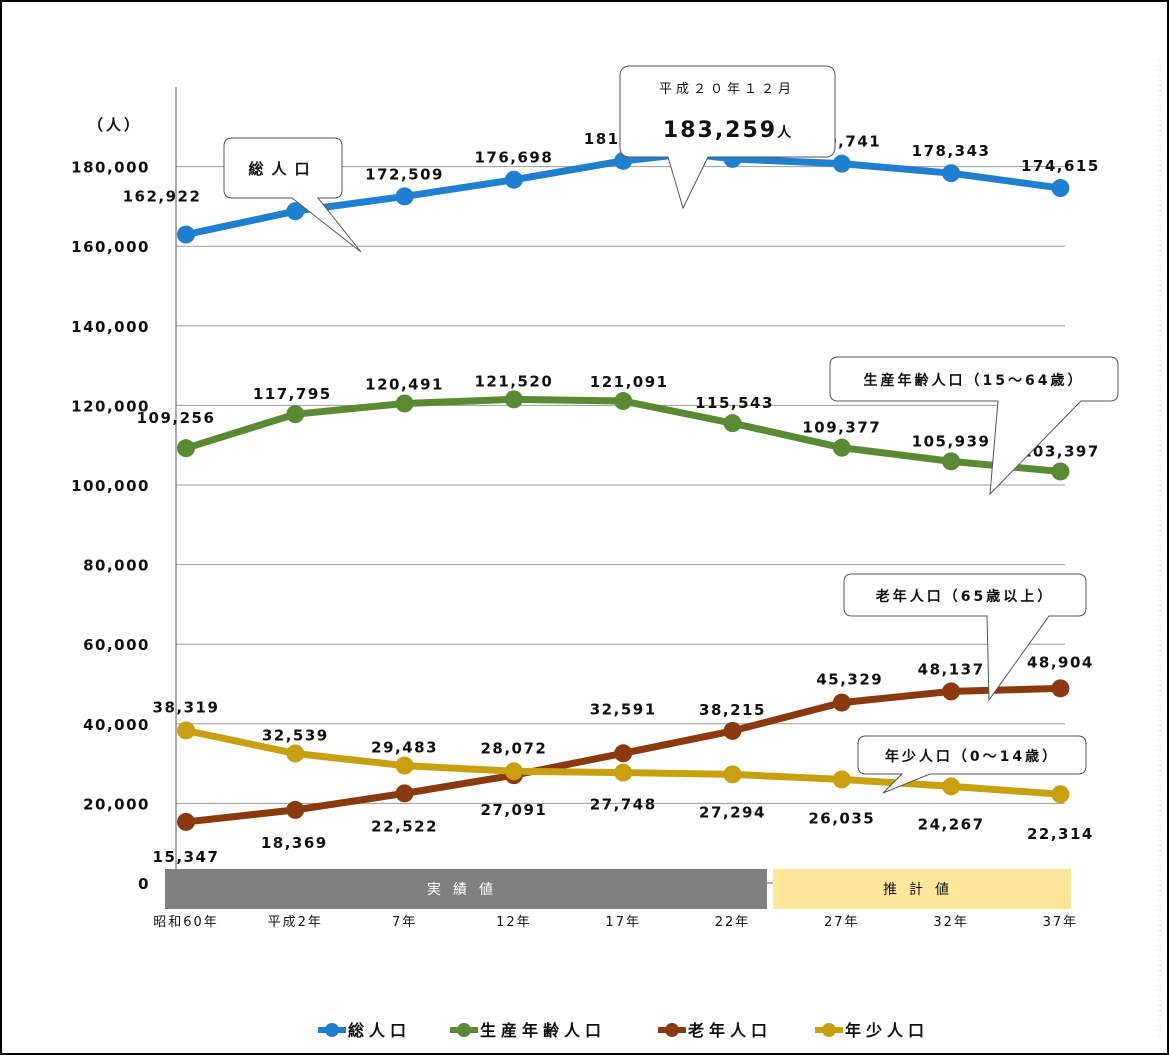 Image resolution: width=1169 pixels, height=1055 pixels. What do you see at coordinates (623, 709) in the screenshot?
I see `data-label: 32,591` at bounding box center [623, 709].